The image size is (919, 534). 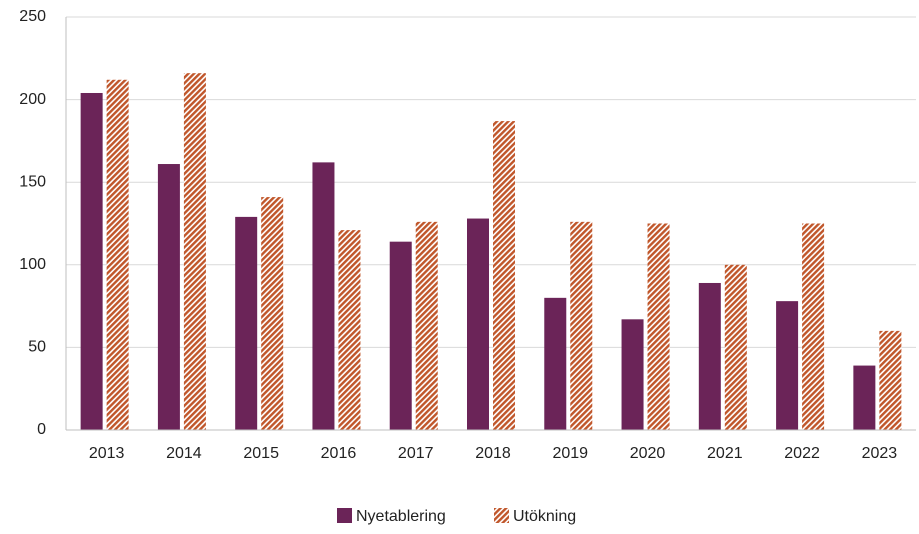 What do you see at coordinates (544, 516) in the screenshot?
I see `legend-label: Utökning` at bounding box center [544, 516].